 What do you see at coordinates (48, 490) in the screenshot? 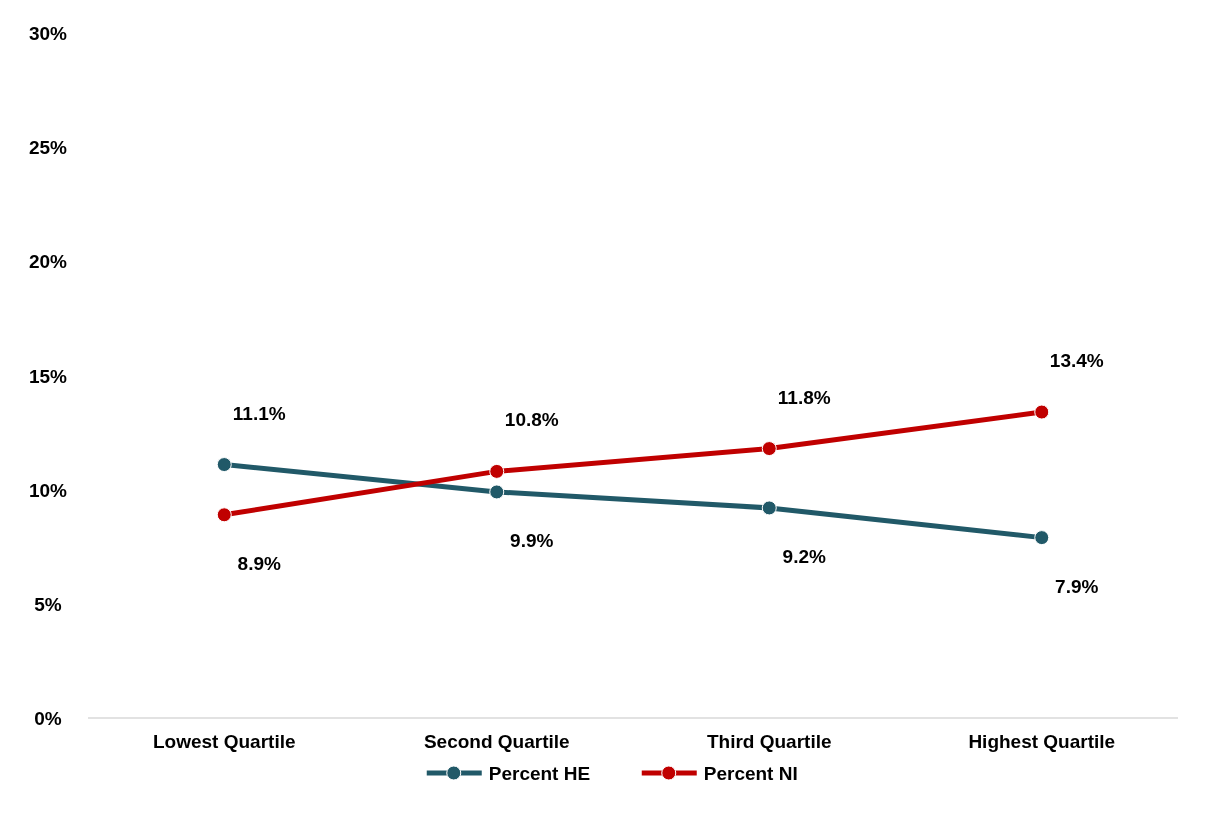
I see `y-tick-label: 10%` at bounding box center [48, 490].